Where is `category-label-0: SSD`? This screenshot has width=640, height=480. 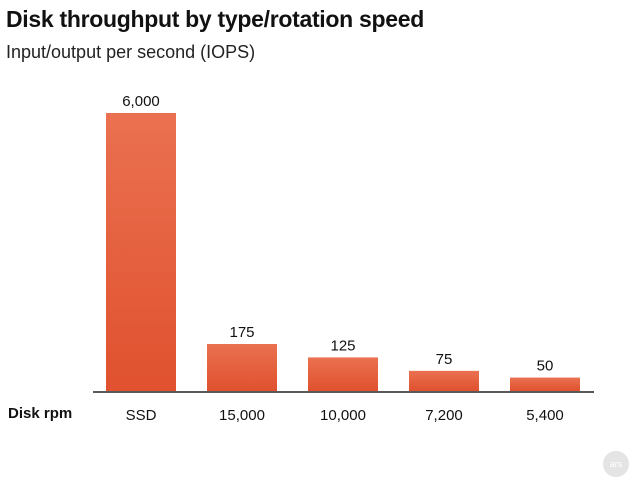
category-label-0: SSD is located at coordinates (141, 415).